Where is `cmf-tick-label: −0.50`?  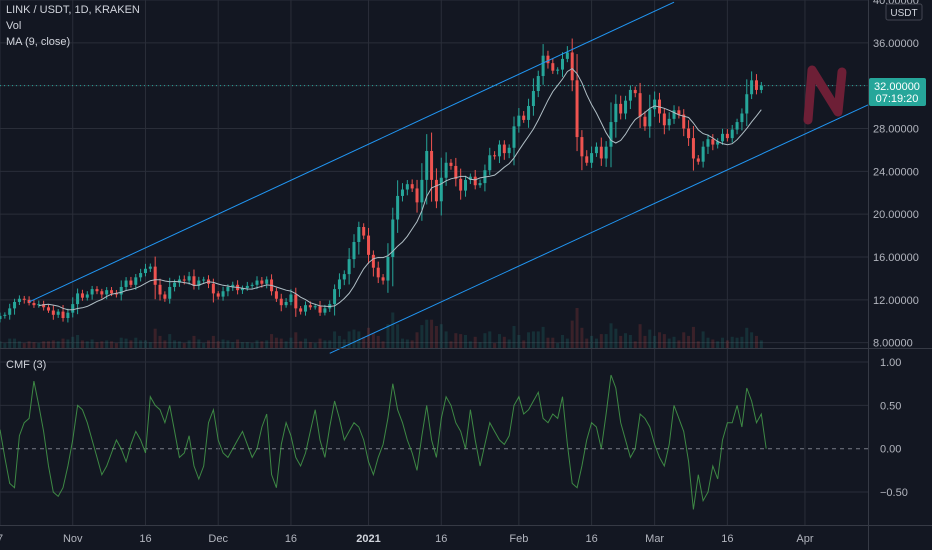
cmf-tick-label: −0.50 is located at coordinates (894, 493).